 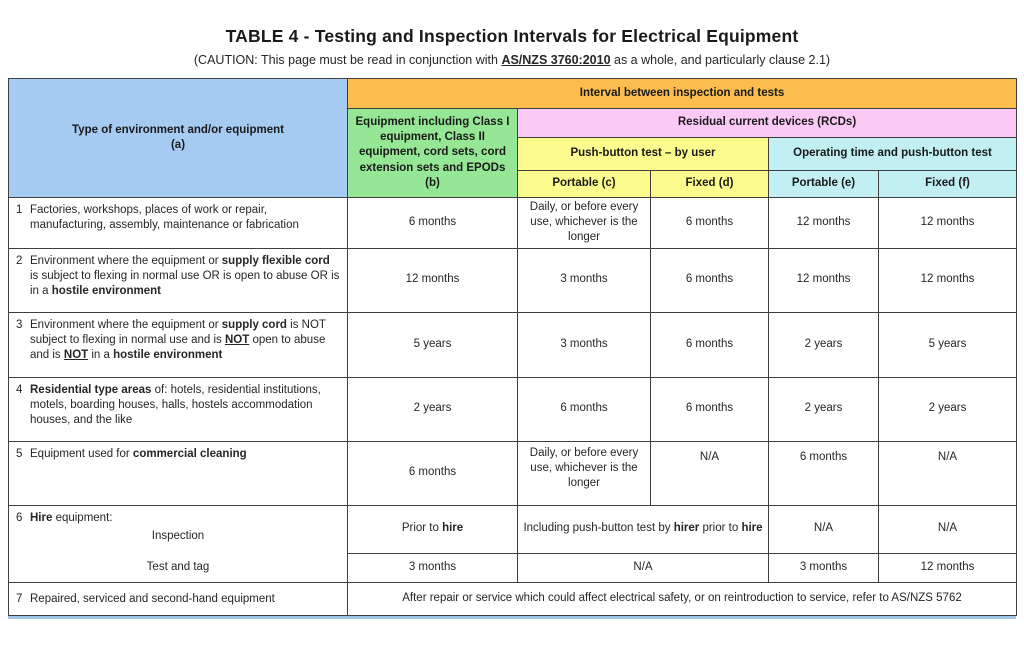 I want to click on row1-cell-d: 6 months, so click(x=709, y=223).